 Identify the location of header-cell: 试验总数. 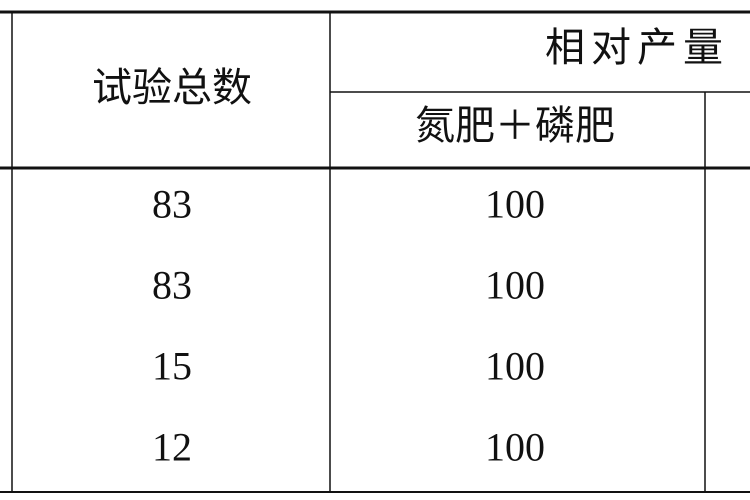
(172, 87).